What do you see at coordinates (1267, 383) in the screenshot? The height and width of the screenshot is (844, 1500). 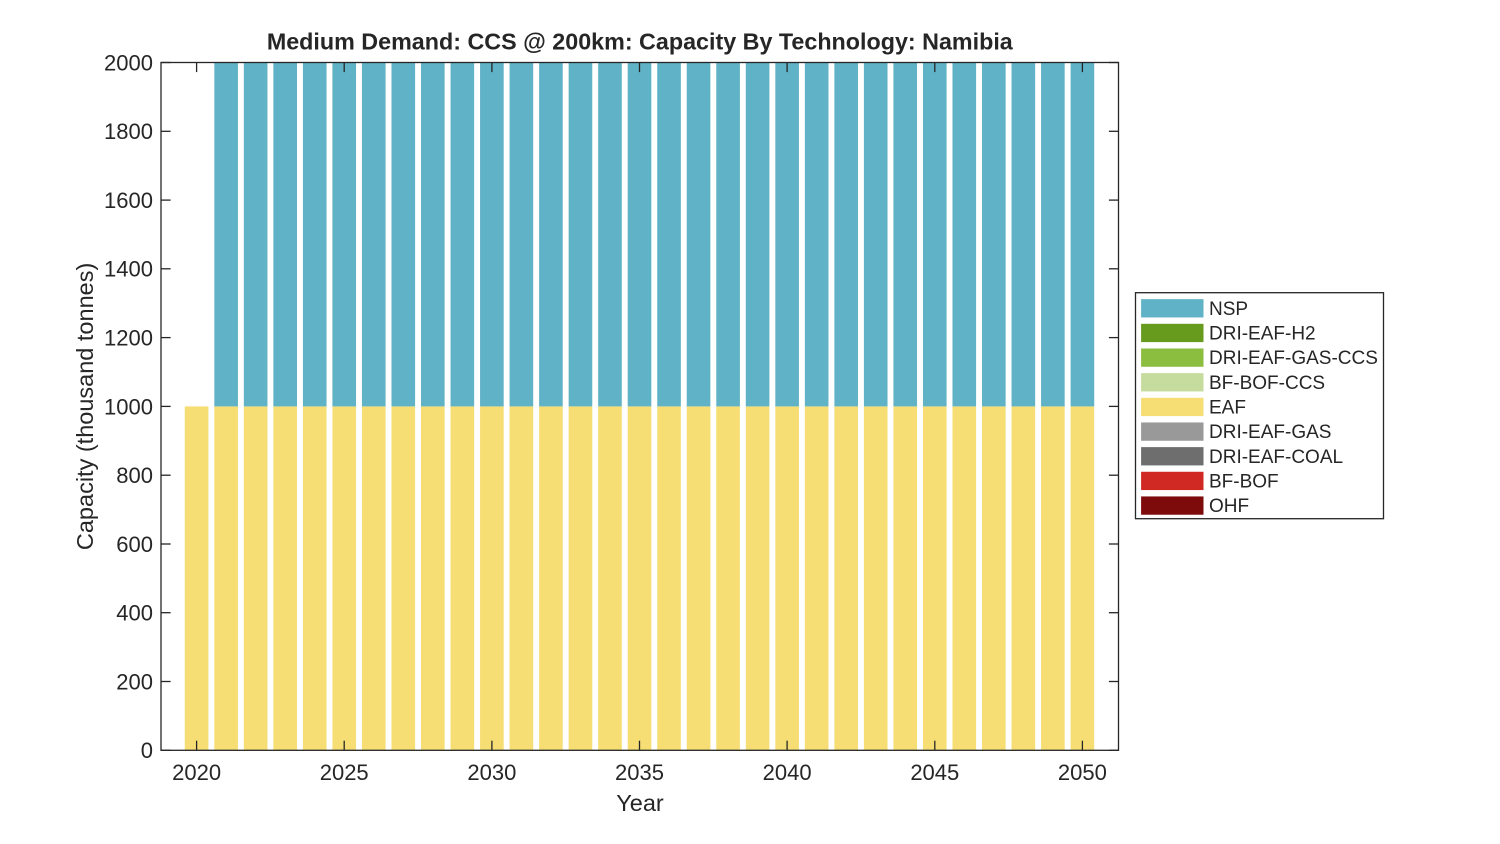 I see `svg-text: BF-BOF-CCS` at bounding box center [1267, 383].